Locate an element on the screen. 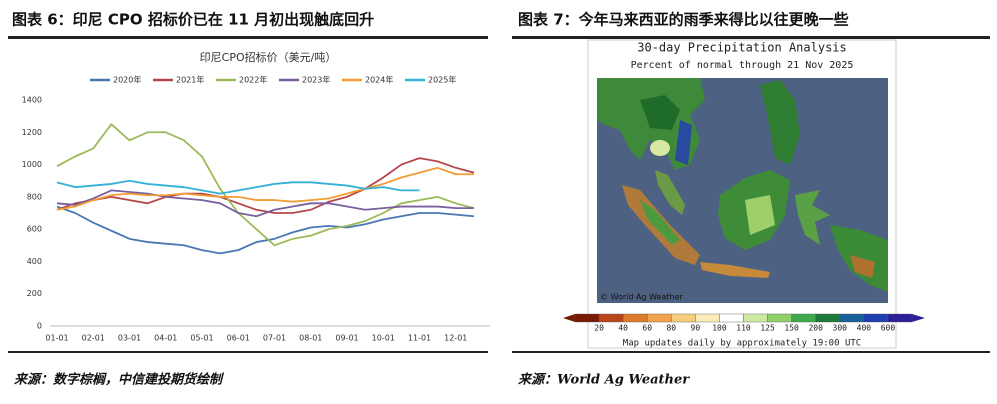 This screenshot has width=997, height=404. legend-label: 2022年 is located at coordinates (253, 80).